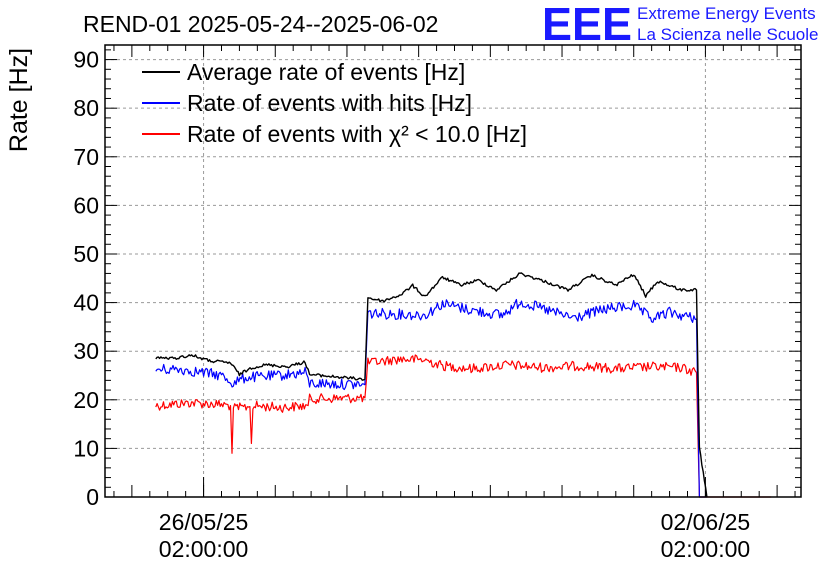 This screenshot has width=836, height=572. I want to click on legend-label-chi2: Rate of events with χ² < 10.0 [Hz], so click(357, 134).